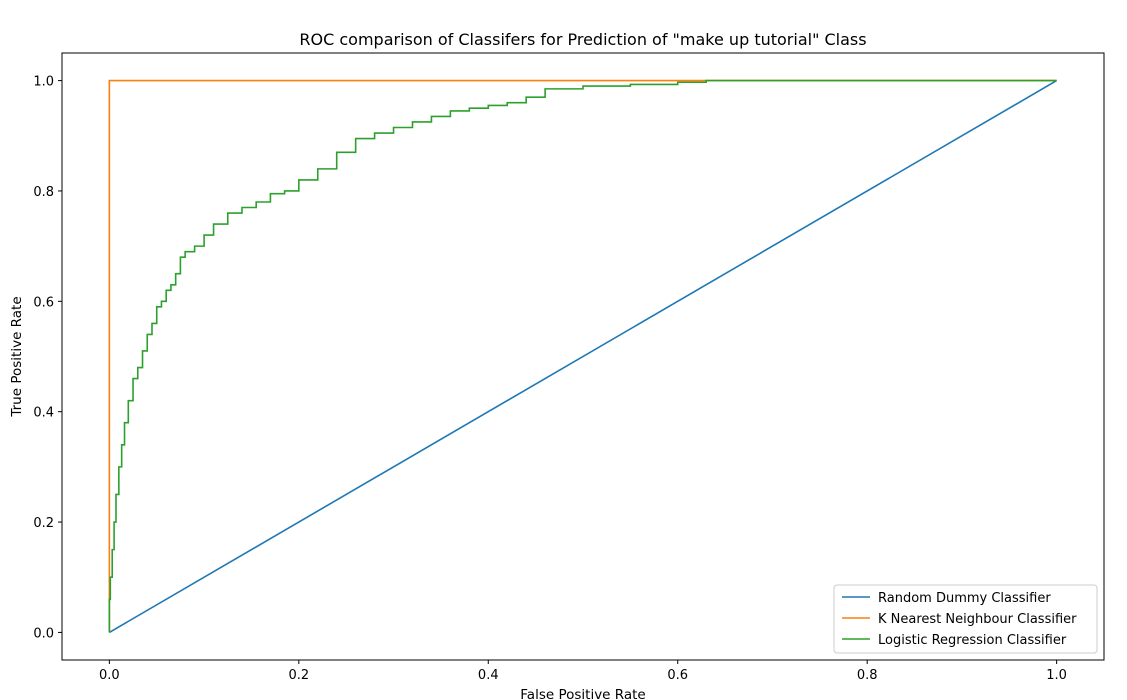 The width and height of the screenshot is (1127, 700). Describe the element at coordinates (43, 633) in the screenshot. I see `y-tick-label: 0.0` at that location.